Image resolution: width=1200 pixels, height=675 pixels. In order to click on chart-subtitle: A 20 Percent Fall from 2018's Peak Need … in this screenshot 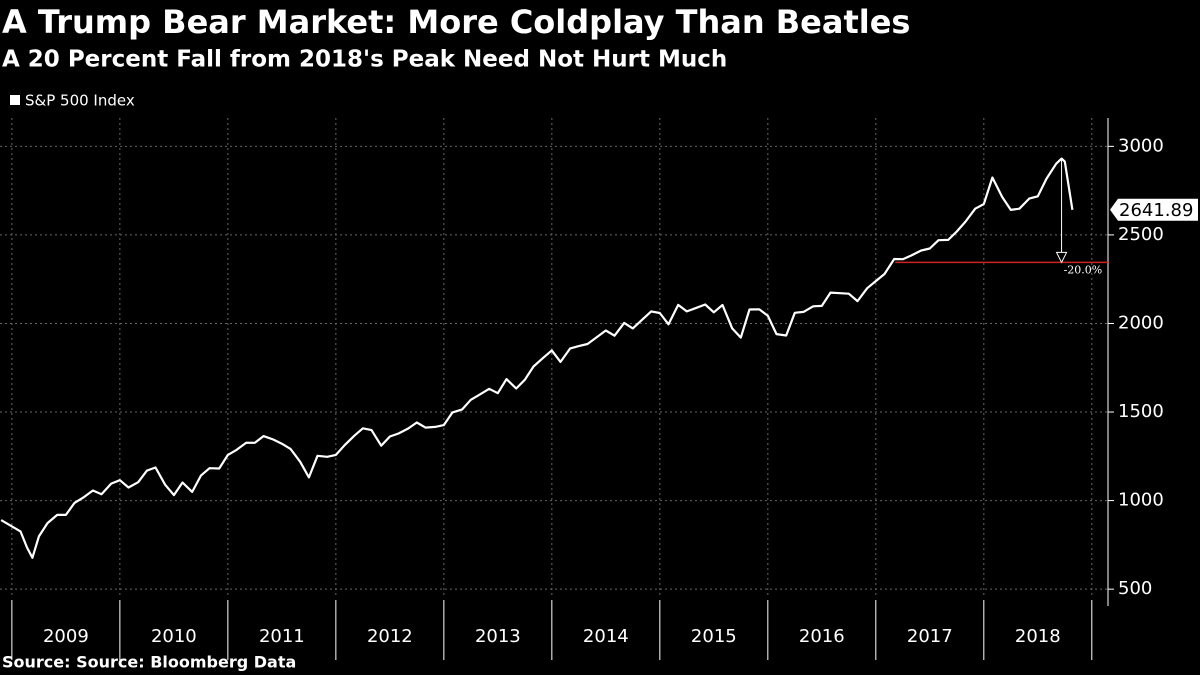, I will do `click(364, 60)`.